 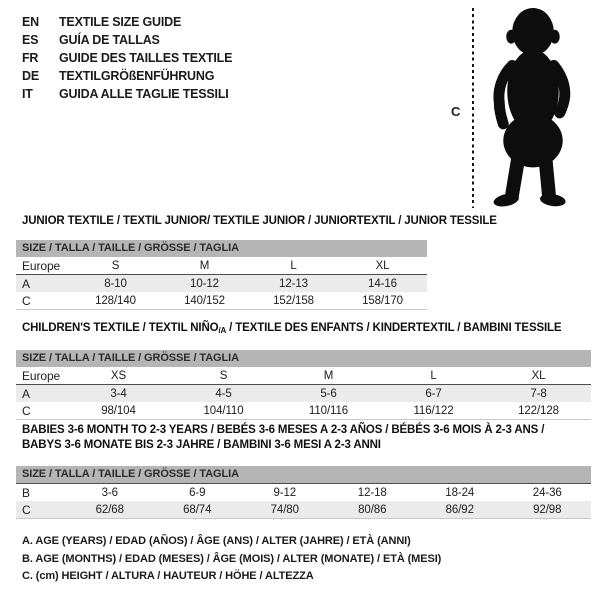 I want to click on age-cell: 6-7, so click(x=433, y=393).